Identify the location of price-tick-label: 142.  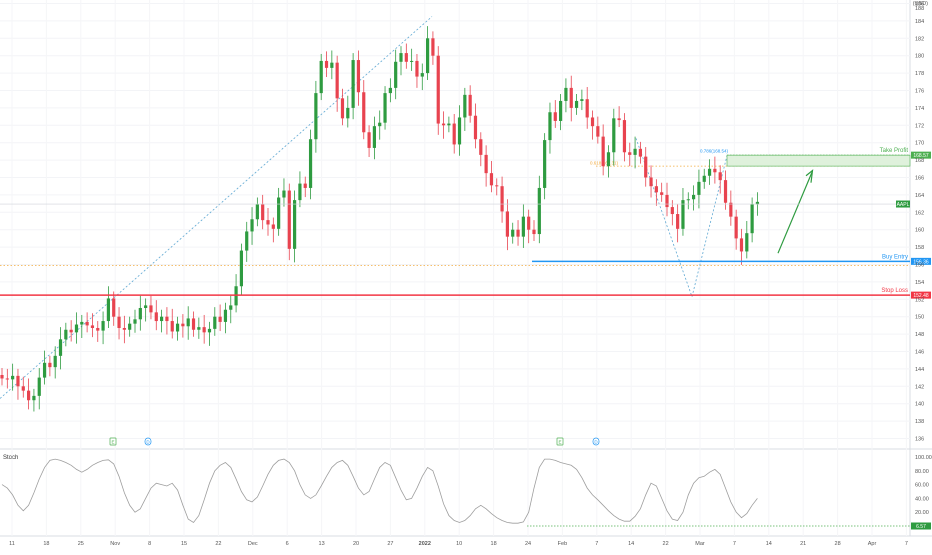
(919, 387).